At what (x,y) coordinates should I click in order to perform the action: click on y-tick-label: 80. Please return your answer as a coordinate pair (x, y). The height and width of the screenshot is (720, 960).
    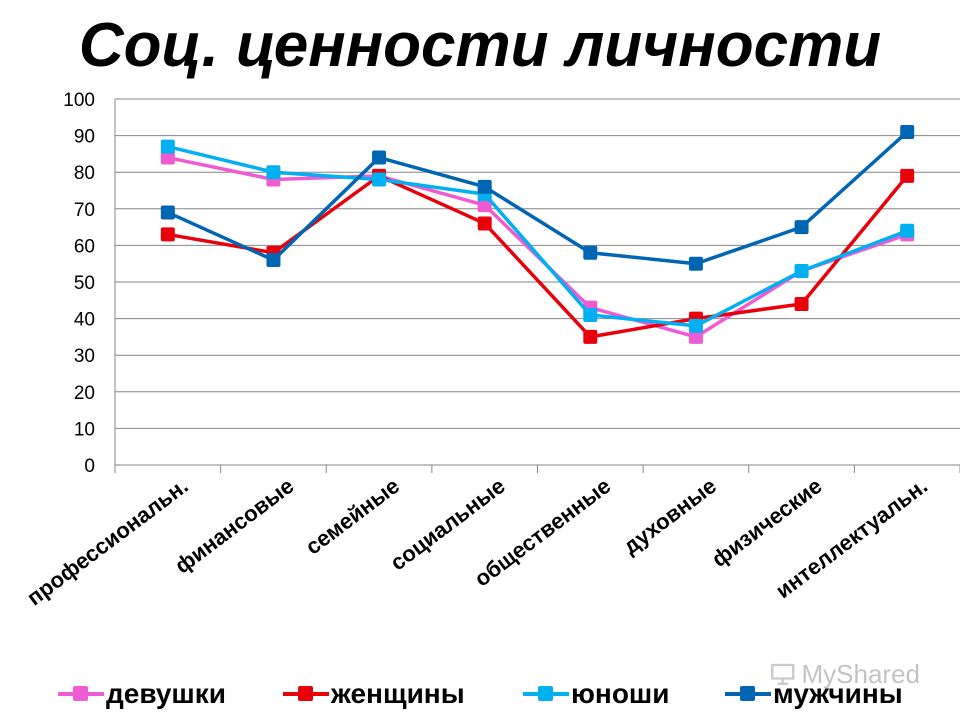
    Looking at the image, I should click on (84, 173).